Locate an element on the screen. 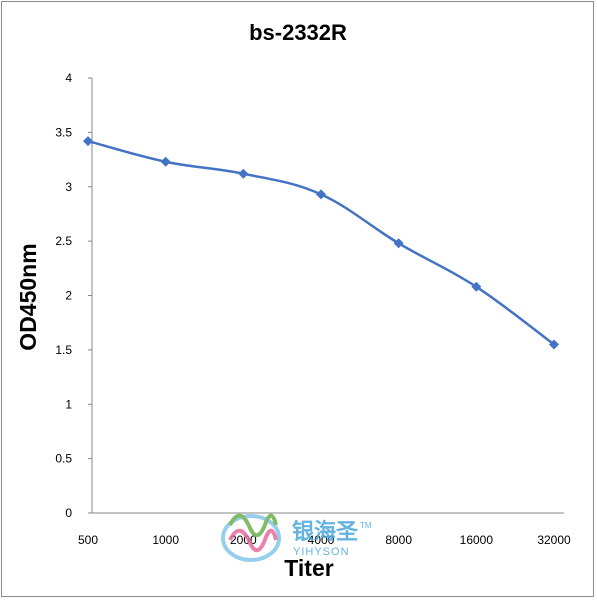 The image size is (597, 600). chart-title: bs-2332R is located at coordinates (298, 32).